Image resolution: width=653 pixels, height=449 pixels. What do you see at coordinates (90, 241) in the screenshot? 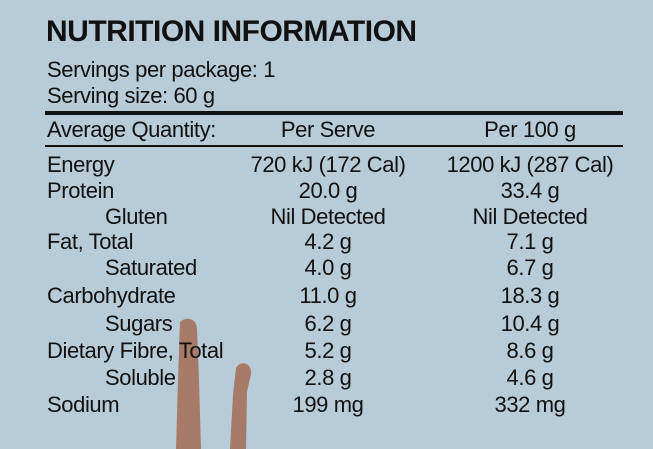
I see `row-label: Fat, Total` at bounding box center [90, 241].